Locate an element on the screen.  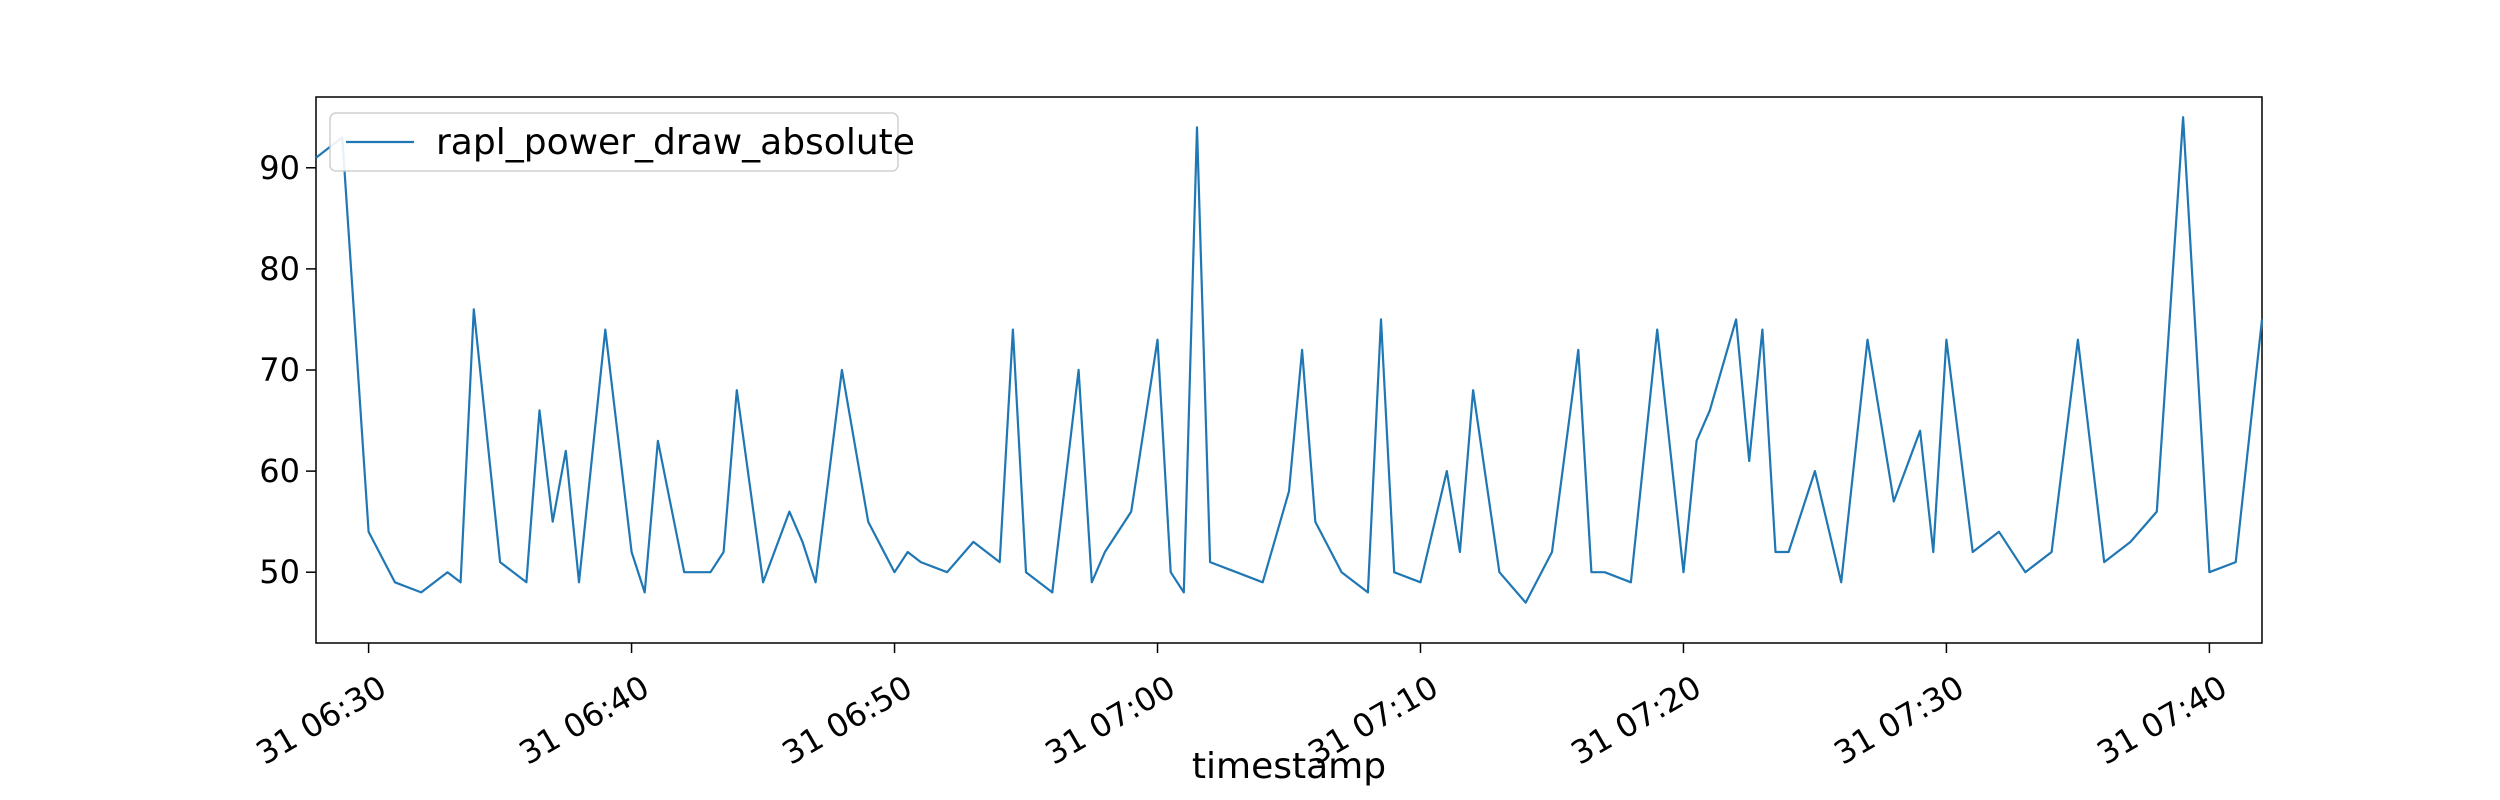
x-tick-label: 31 06:30 is located at coordinates (321, 720).